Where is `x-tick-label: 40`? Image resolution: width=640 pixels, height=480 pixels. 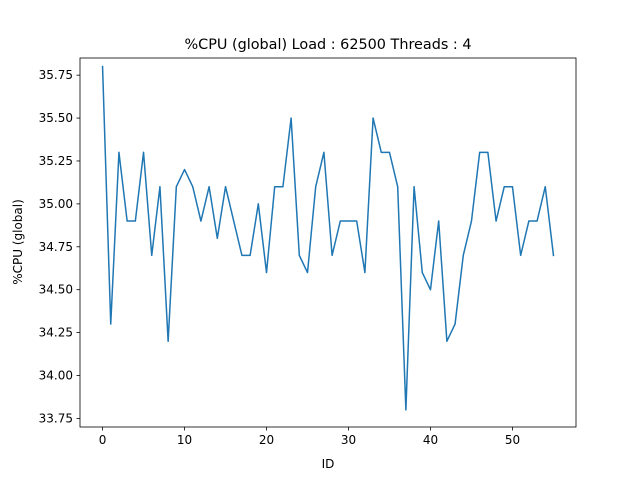
x-tick-label: 40 is located at coordinates (430, 440).